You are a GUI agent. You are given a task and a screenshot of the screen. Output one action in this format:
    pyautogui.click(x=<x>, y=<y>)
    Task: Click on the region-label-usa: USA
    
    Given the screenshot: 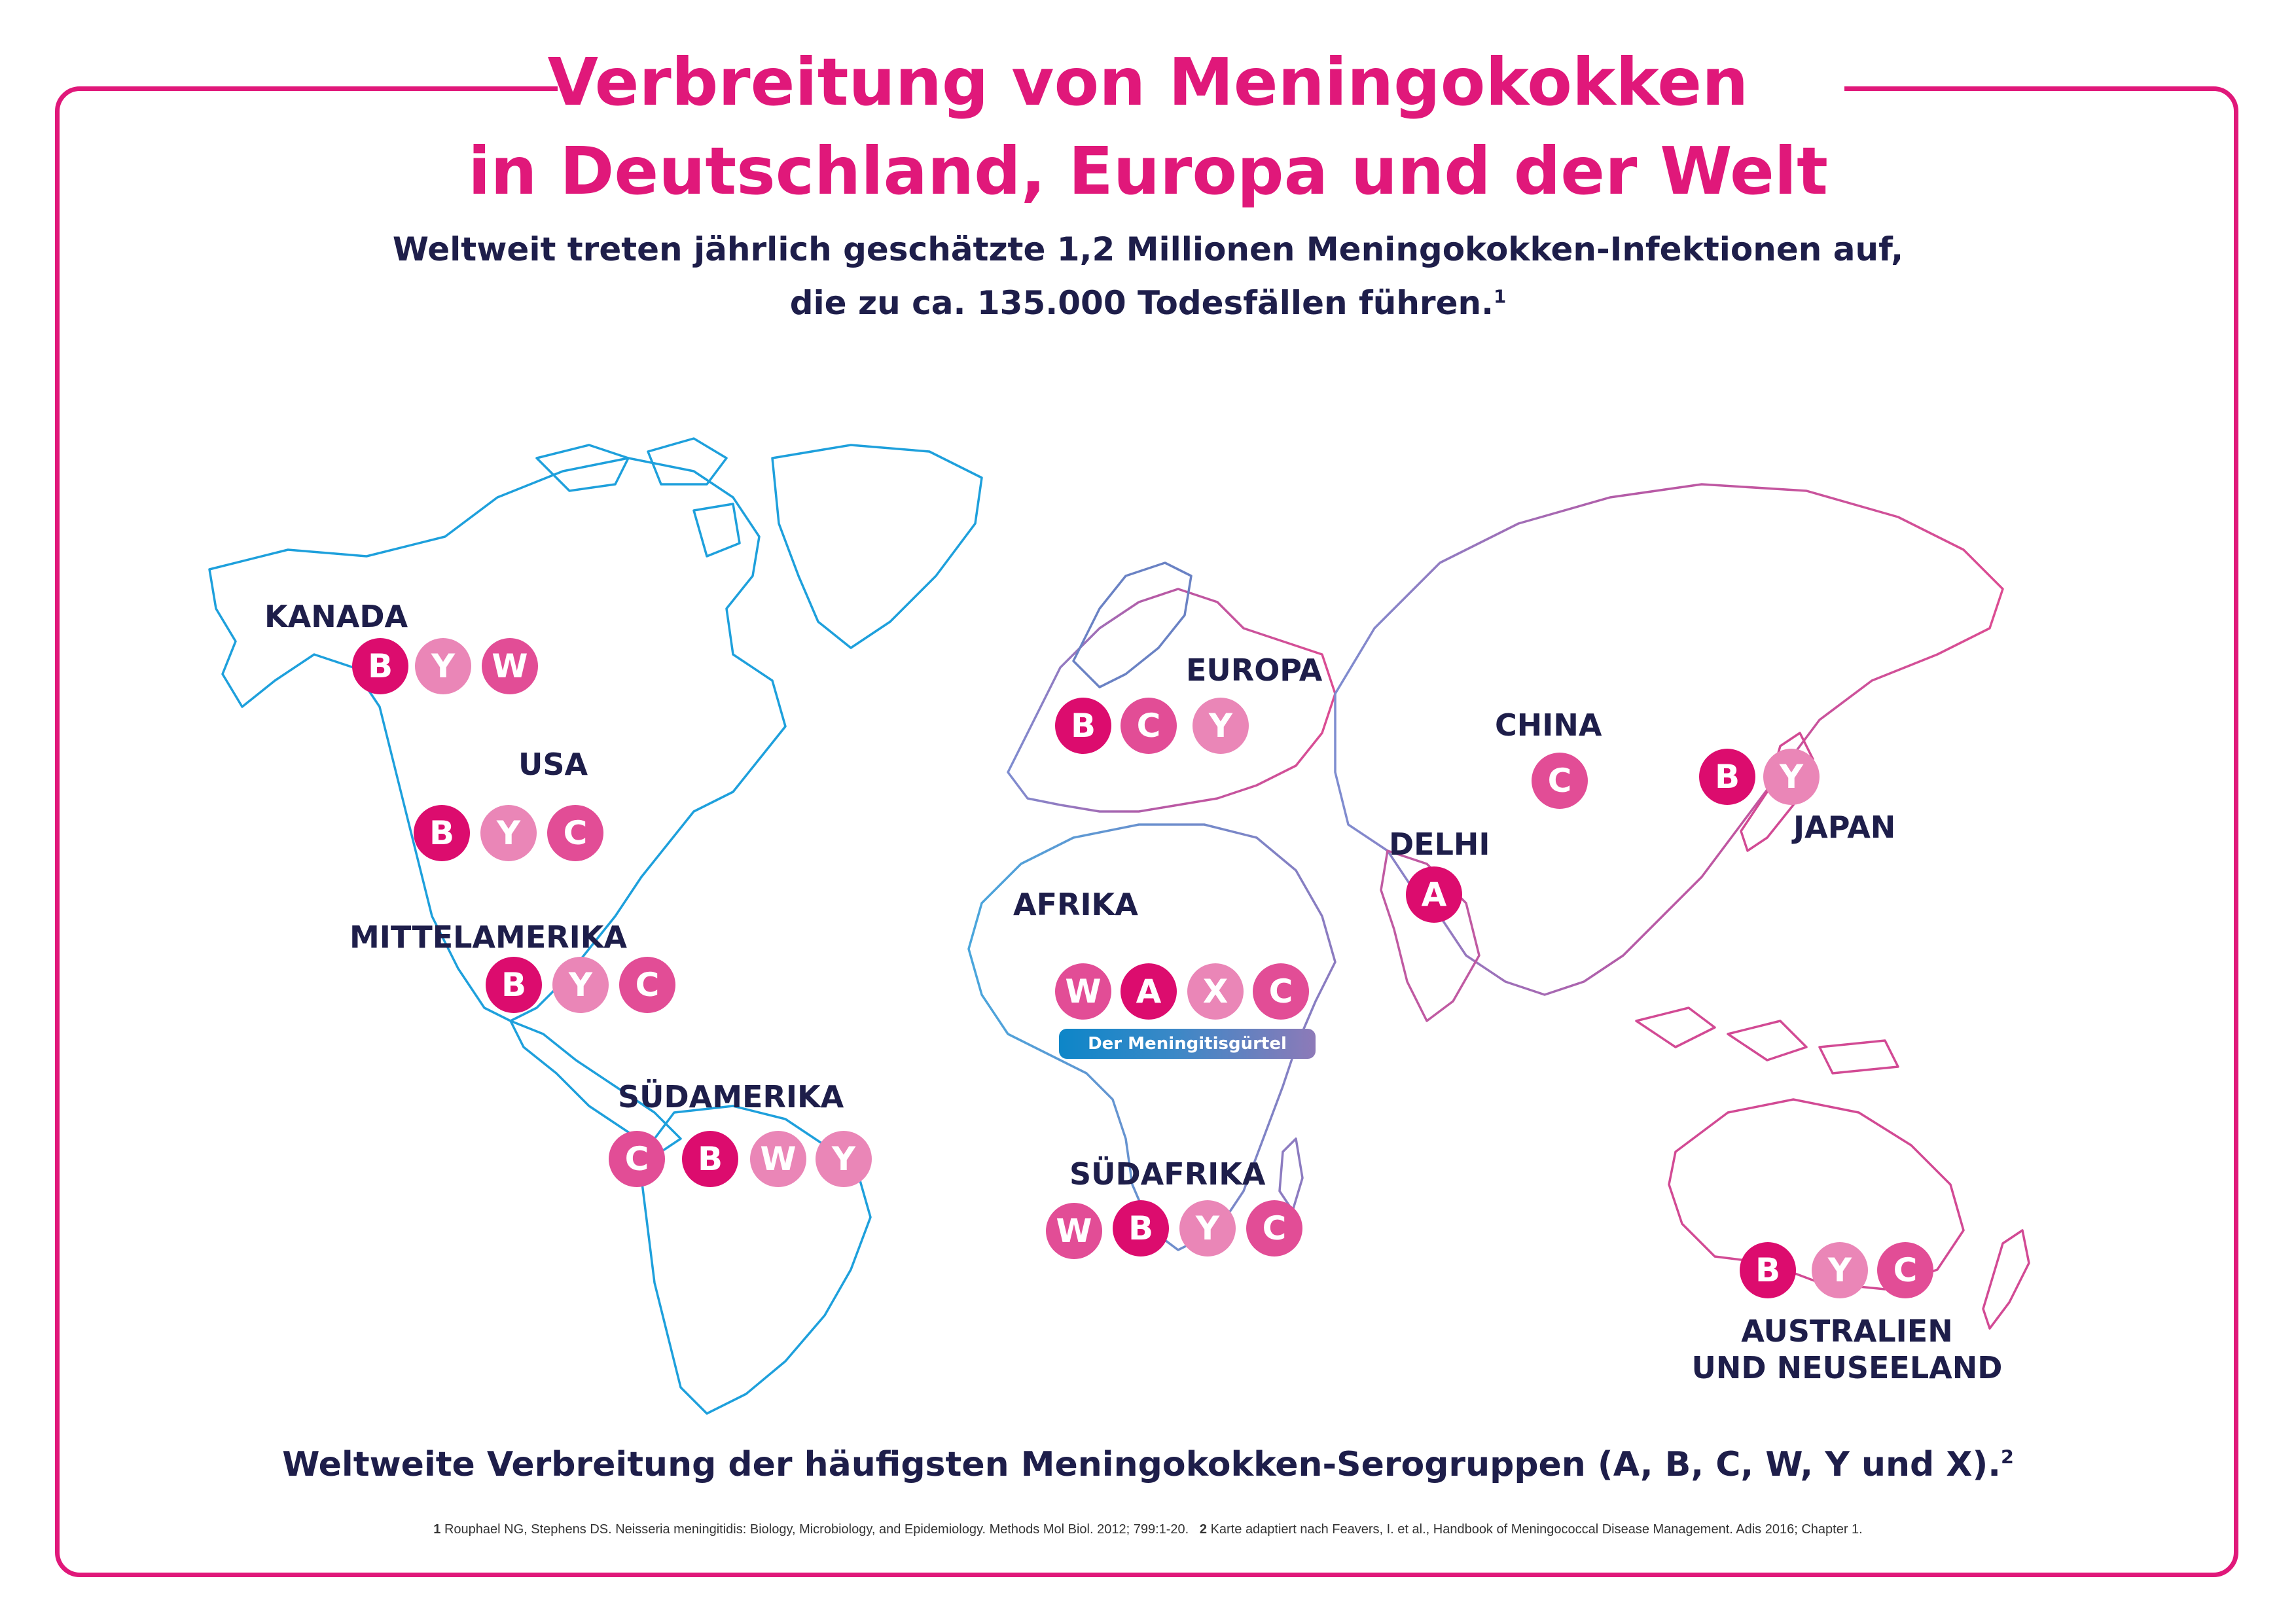 What is the action you would take?
    pyautogui.click(x=553, y=765)
    